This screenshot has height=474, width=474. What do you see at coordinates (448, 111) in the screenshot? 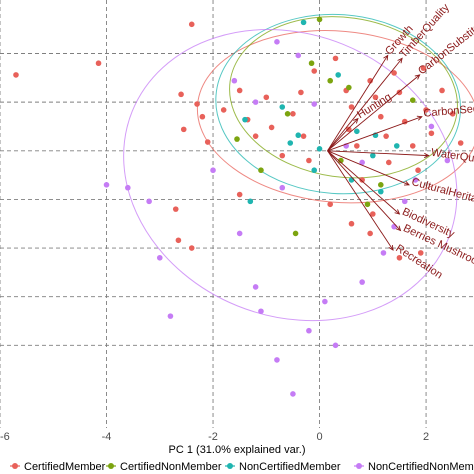
I see `loading-label-CarbonSeq: CarbonSeq` at bounding box center [448, 111].